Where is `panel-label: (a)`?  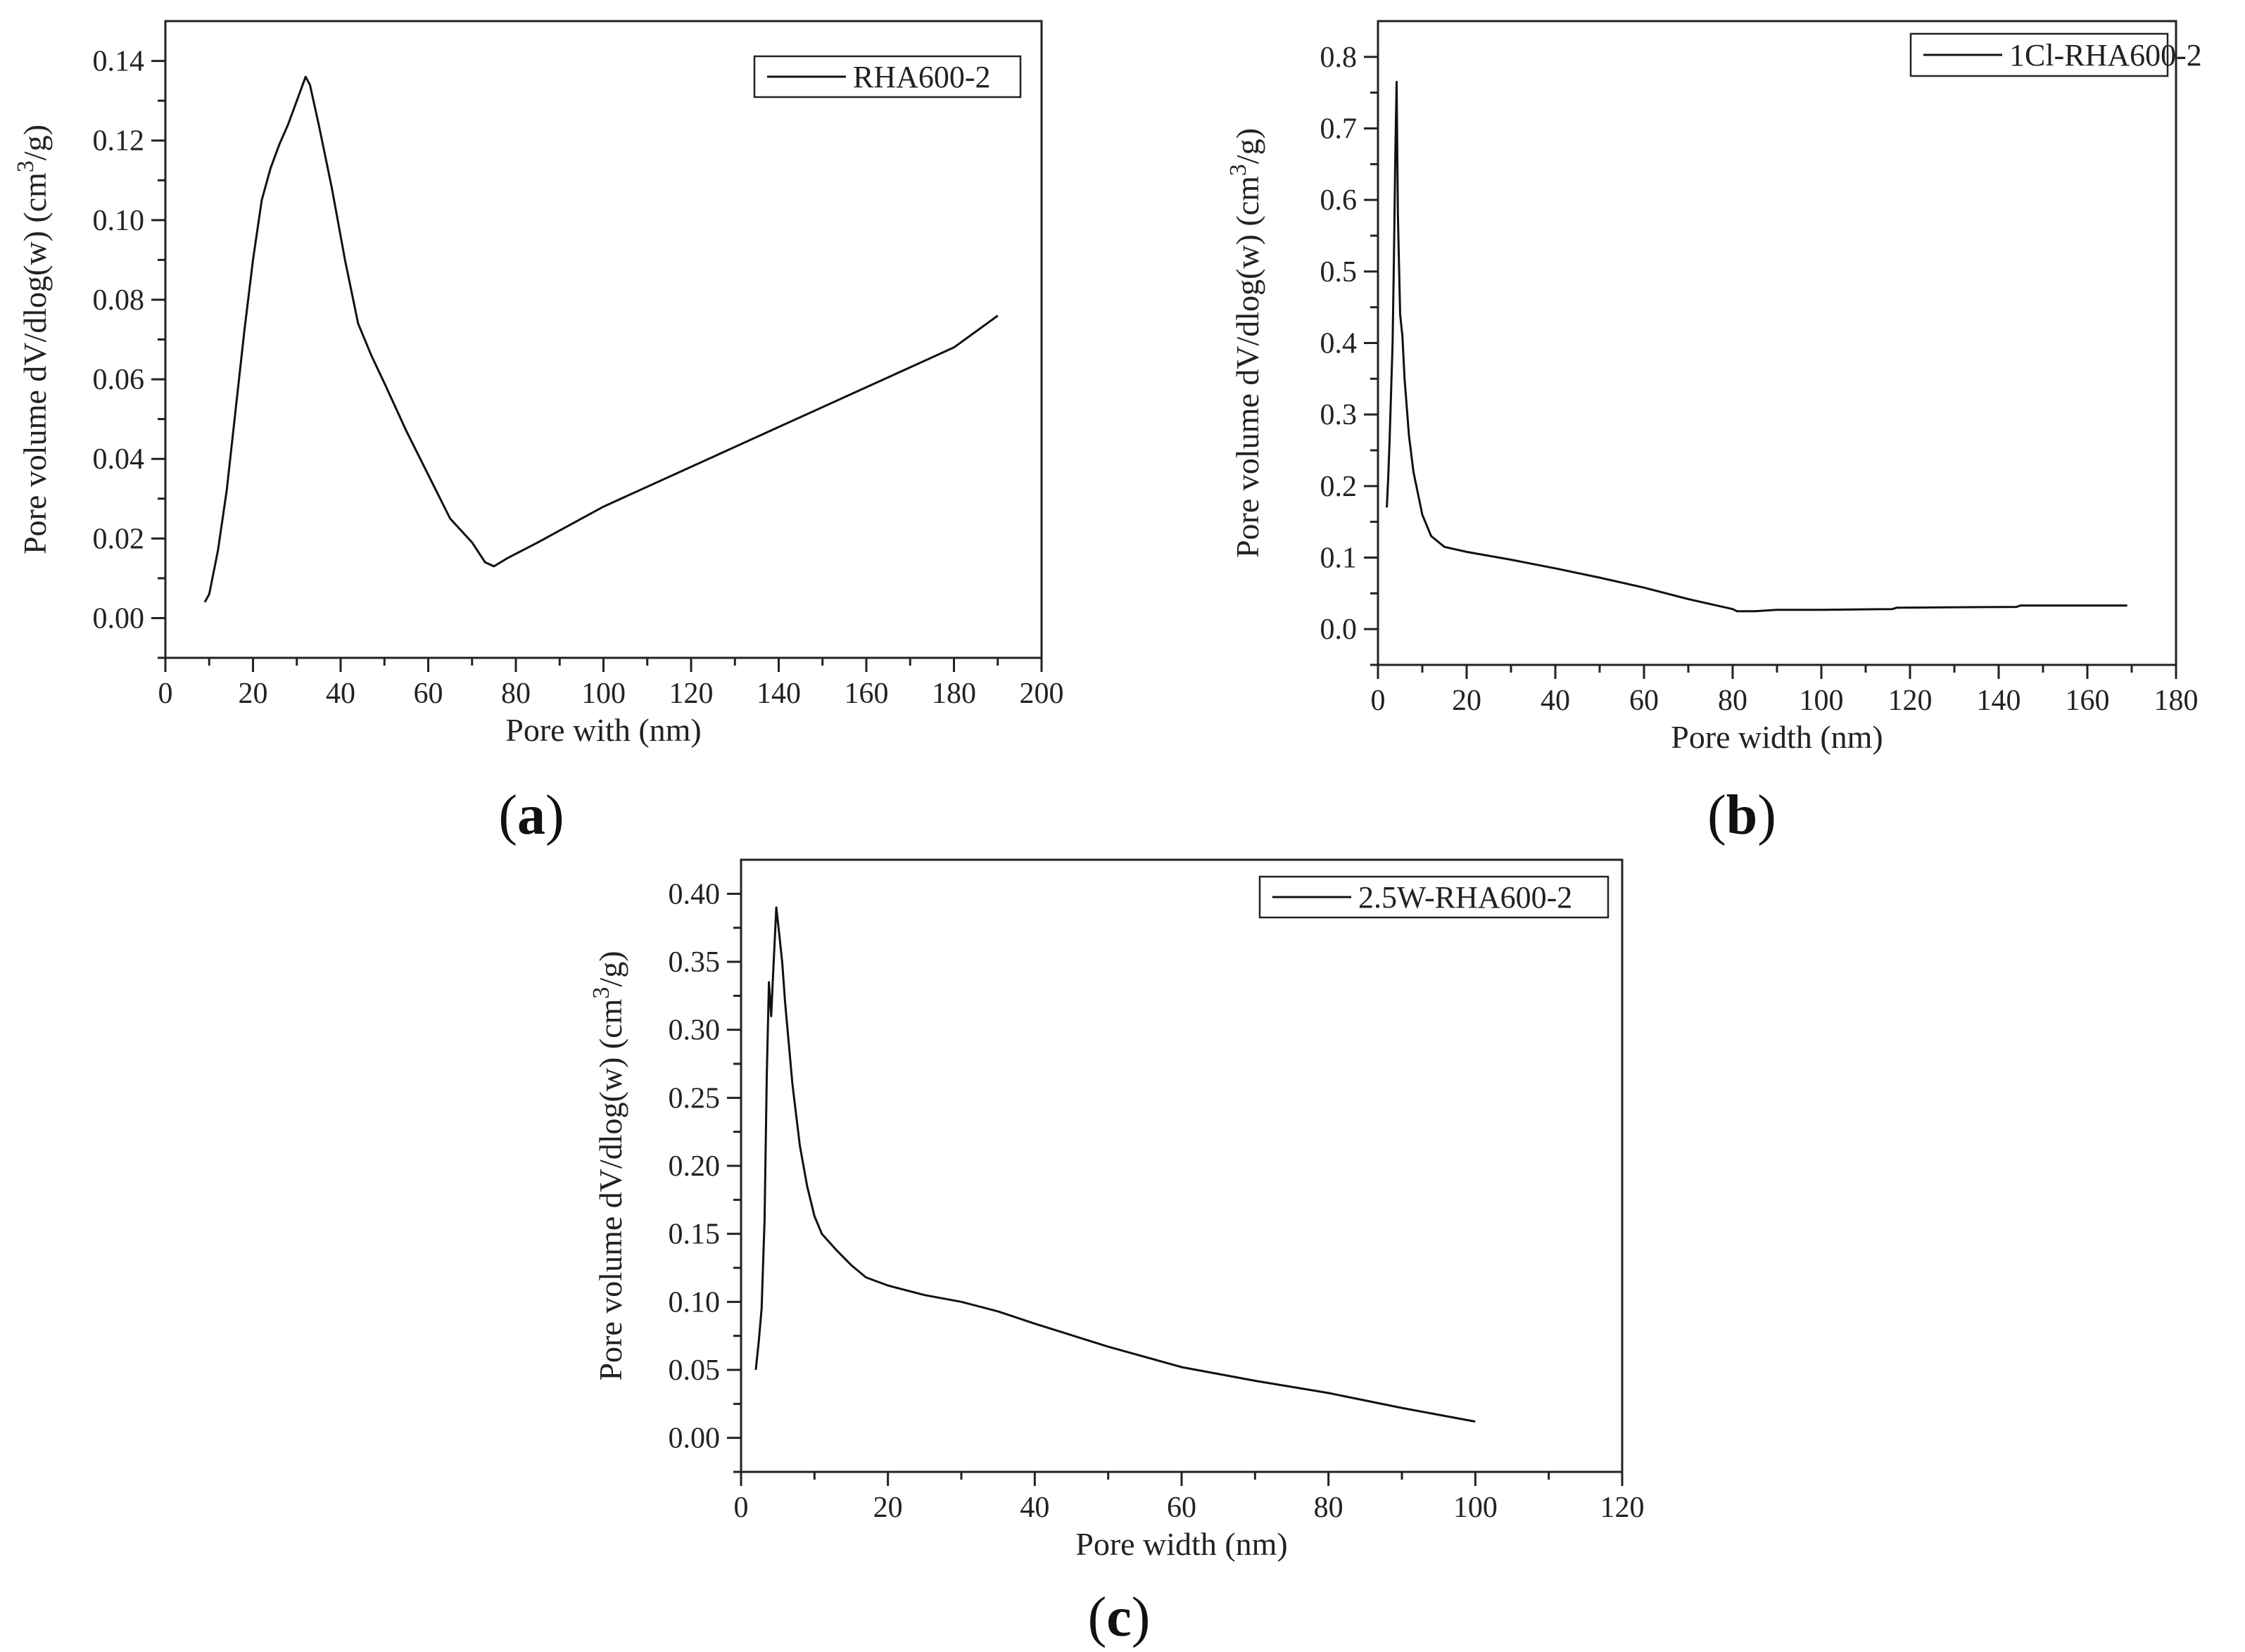
panel-label: (a) is located at coordinates (531, 815).